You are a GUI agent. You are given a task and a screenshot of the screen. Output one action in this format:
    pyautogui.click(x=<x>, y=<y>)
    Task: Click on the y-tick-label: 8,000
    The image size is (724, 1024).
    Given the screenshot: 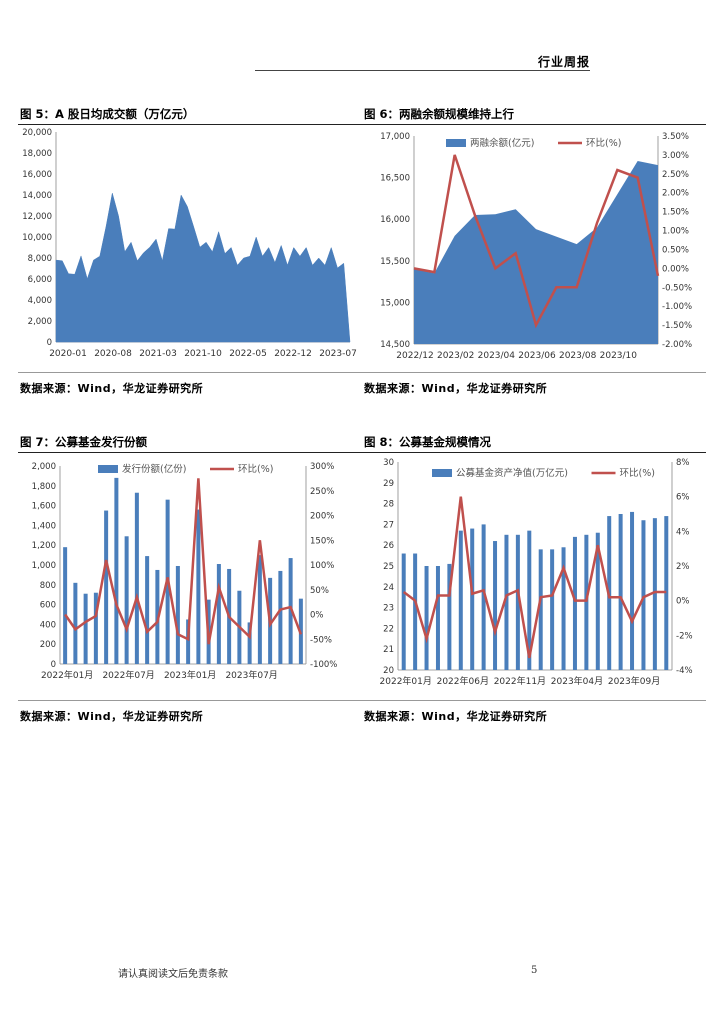 What is the action you would take?
    pyautogui.click(x=40, y=259)
    